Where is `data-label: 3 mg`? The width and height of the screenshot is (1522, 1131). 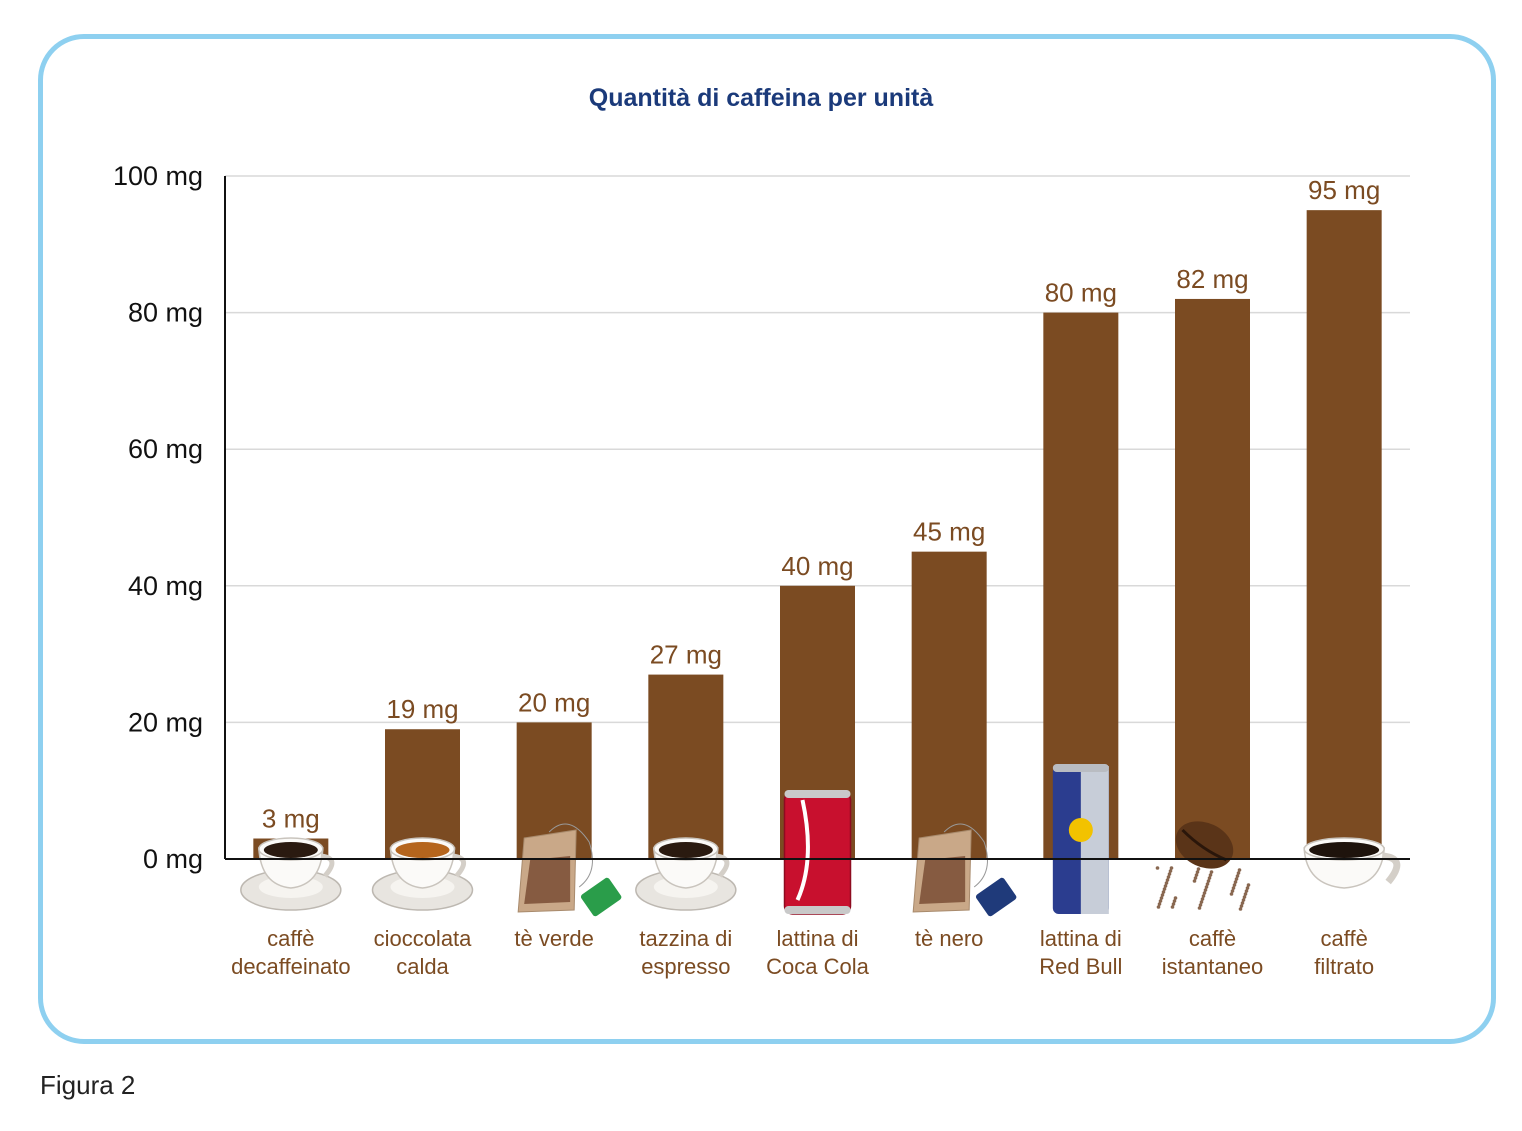 data-label: 3 mg is located at coordinates (291, 819).